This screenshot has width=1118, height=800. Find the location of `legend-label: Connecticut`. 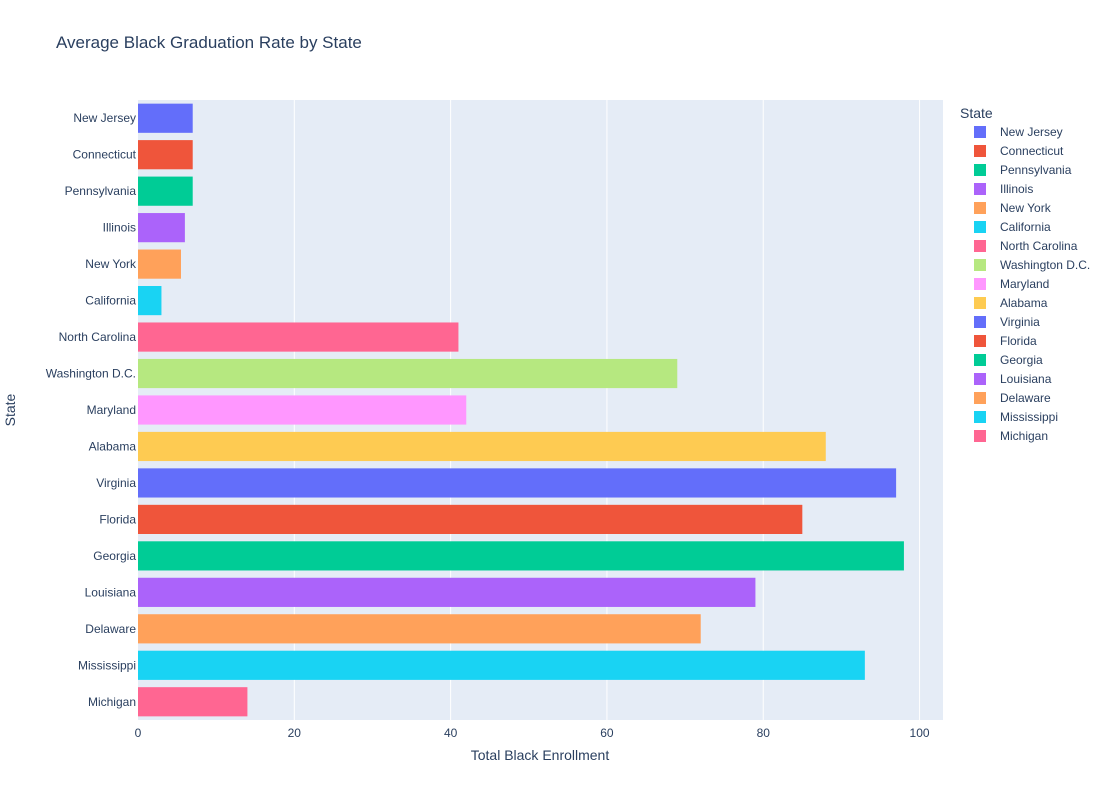

legend-label: Connecticut is located at coordinates (1032, 151).